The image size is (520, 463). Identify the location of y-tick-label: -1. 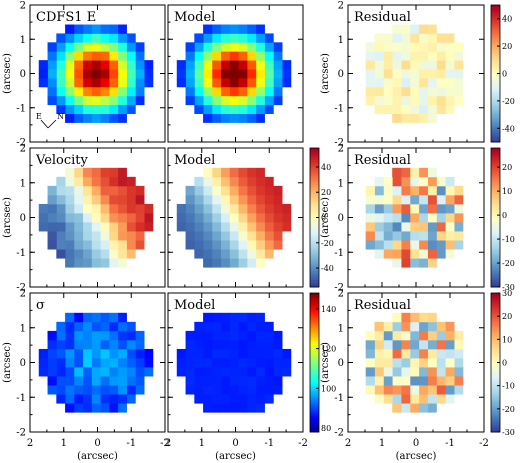
(339, 108).